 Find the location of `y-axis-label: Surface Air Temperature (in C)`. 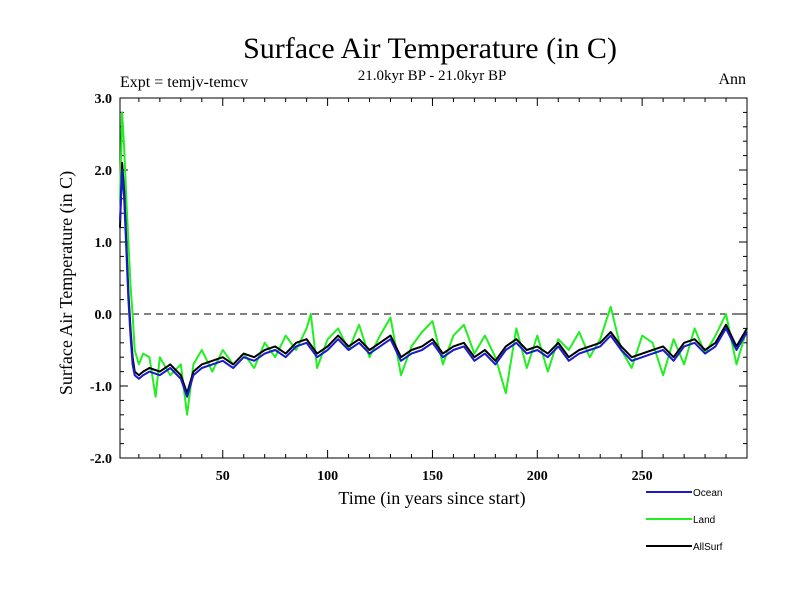

y-axis-label: Surface Air Temperature (in C) is located at coordinates (66, 283).